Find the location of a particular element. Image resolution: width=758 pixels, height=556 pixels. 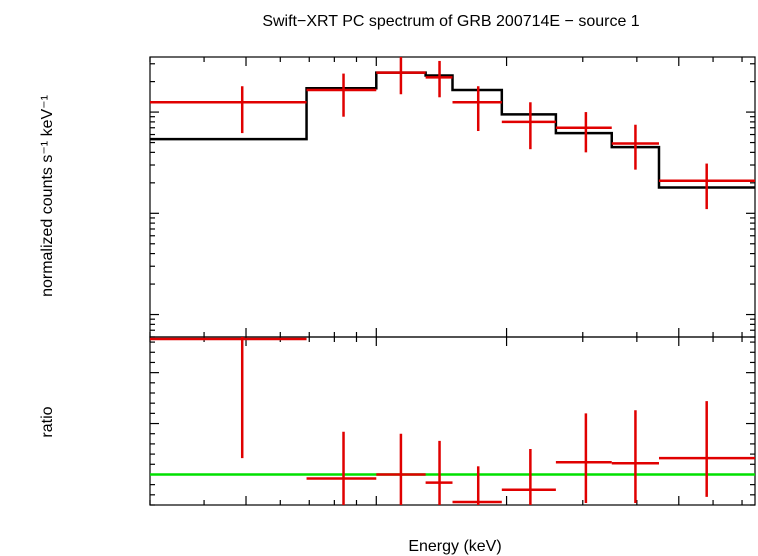

spectrum-y-axis-label: normalized counts s⁻¹ keV⁻¹ is located at coordinates (47, 196).